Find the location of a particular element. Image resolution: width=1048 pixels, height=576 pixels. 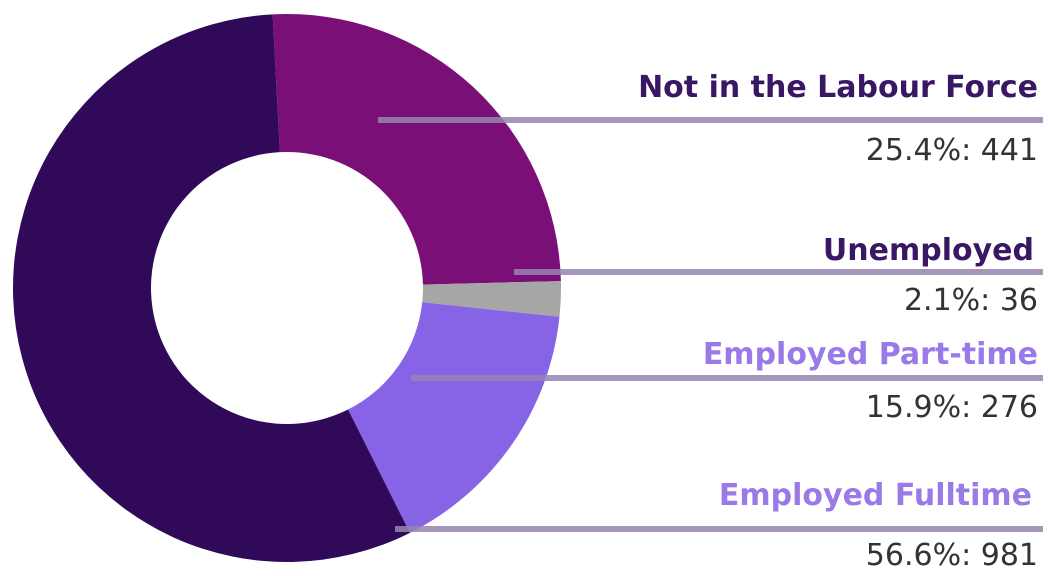

category-label-employed-part-time: Employed Part-time is located at coordinates (870, 354).